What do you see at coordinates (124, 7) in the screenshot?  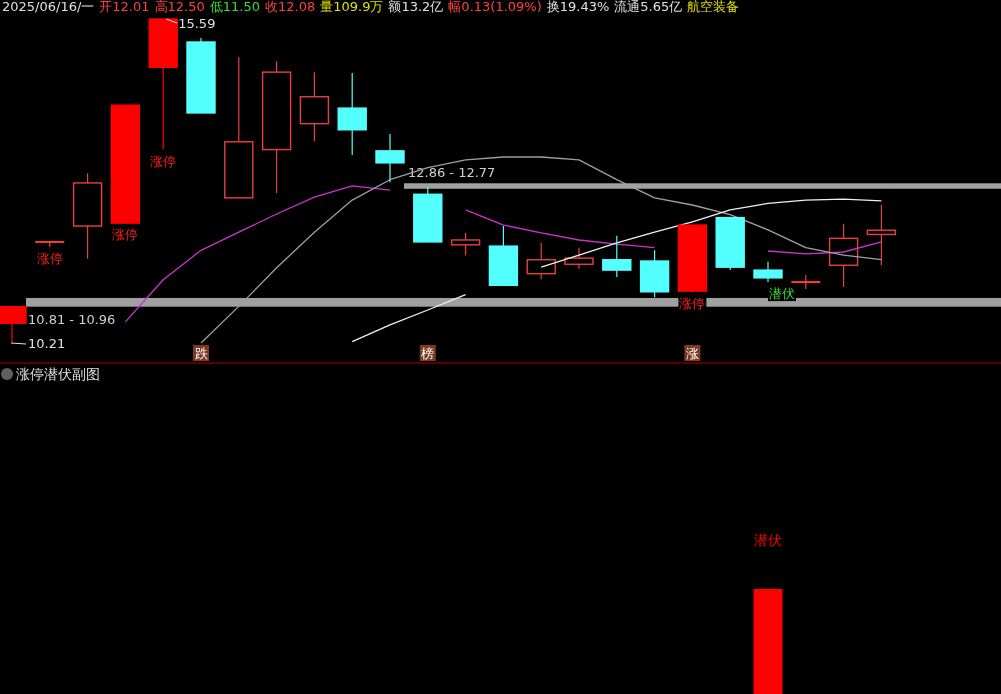 I see `text: 开12.01` at bounding box center [124, 7].